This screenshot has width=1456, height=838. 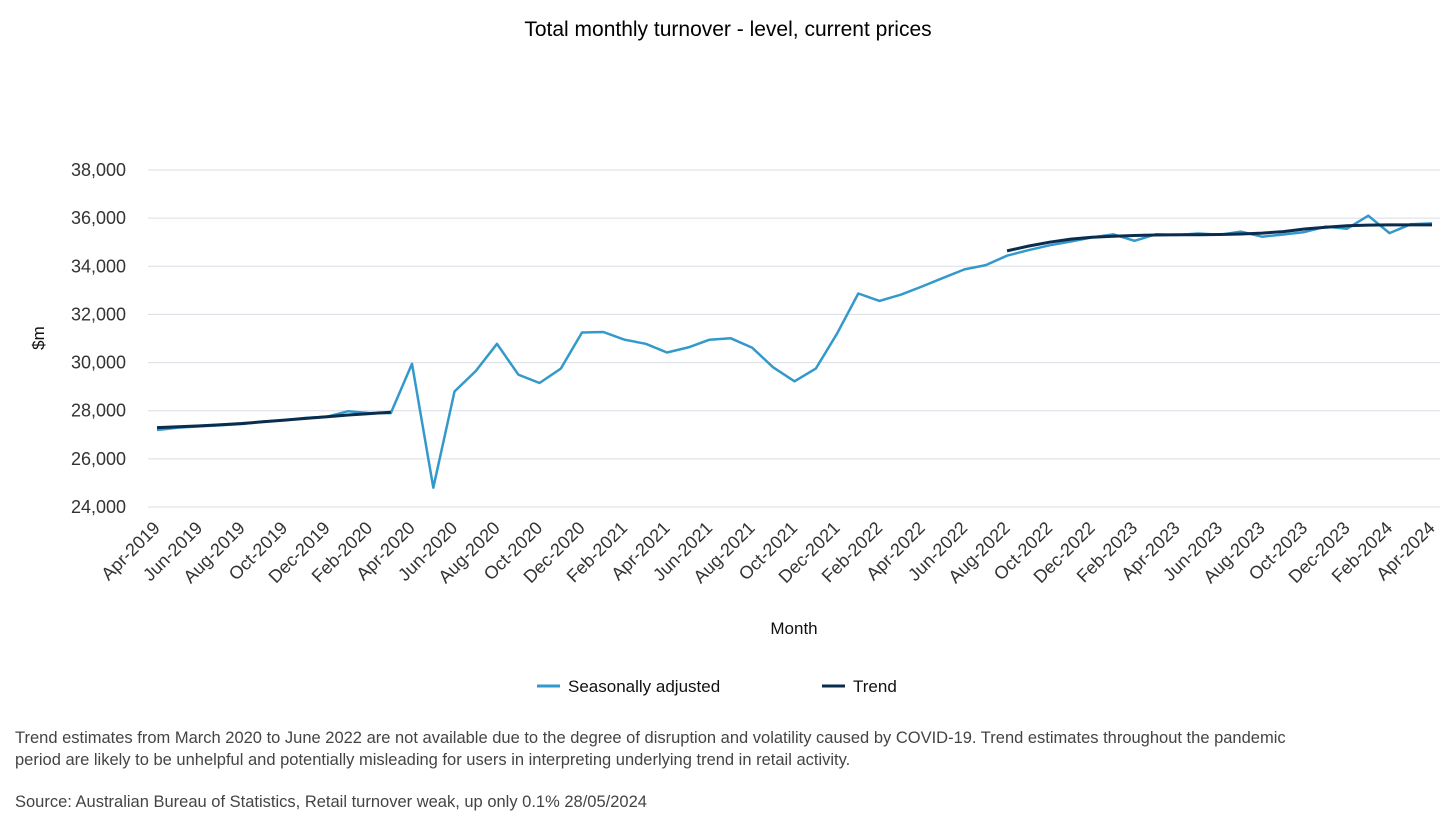 I want to click on y-tick-label: 32,000, so click(x=98, y=314).